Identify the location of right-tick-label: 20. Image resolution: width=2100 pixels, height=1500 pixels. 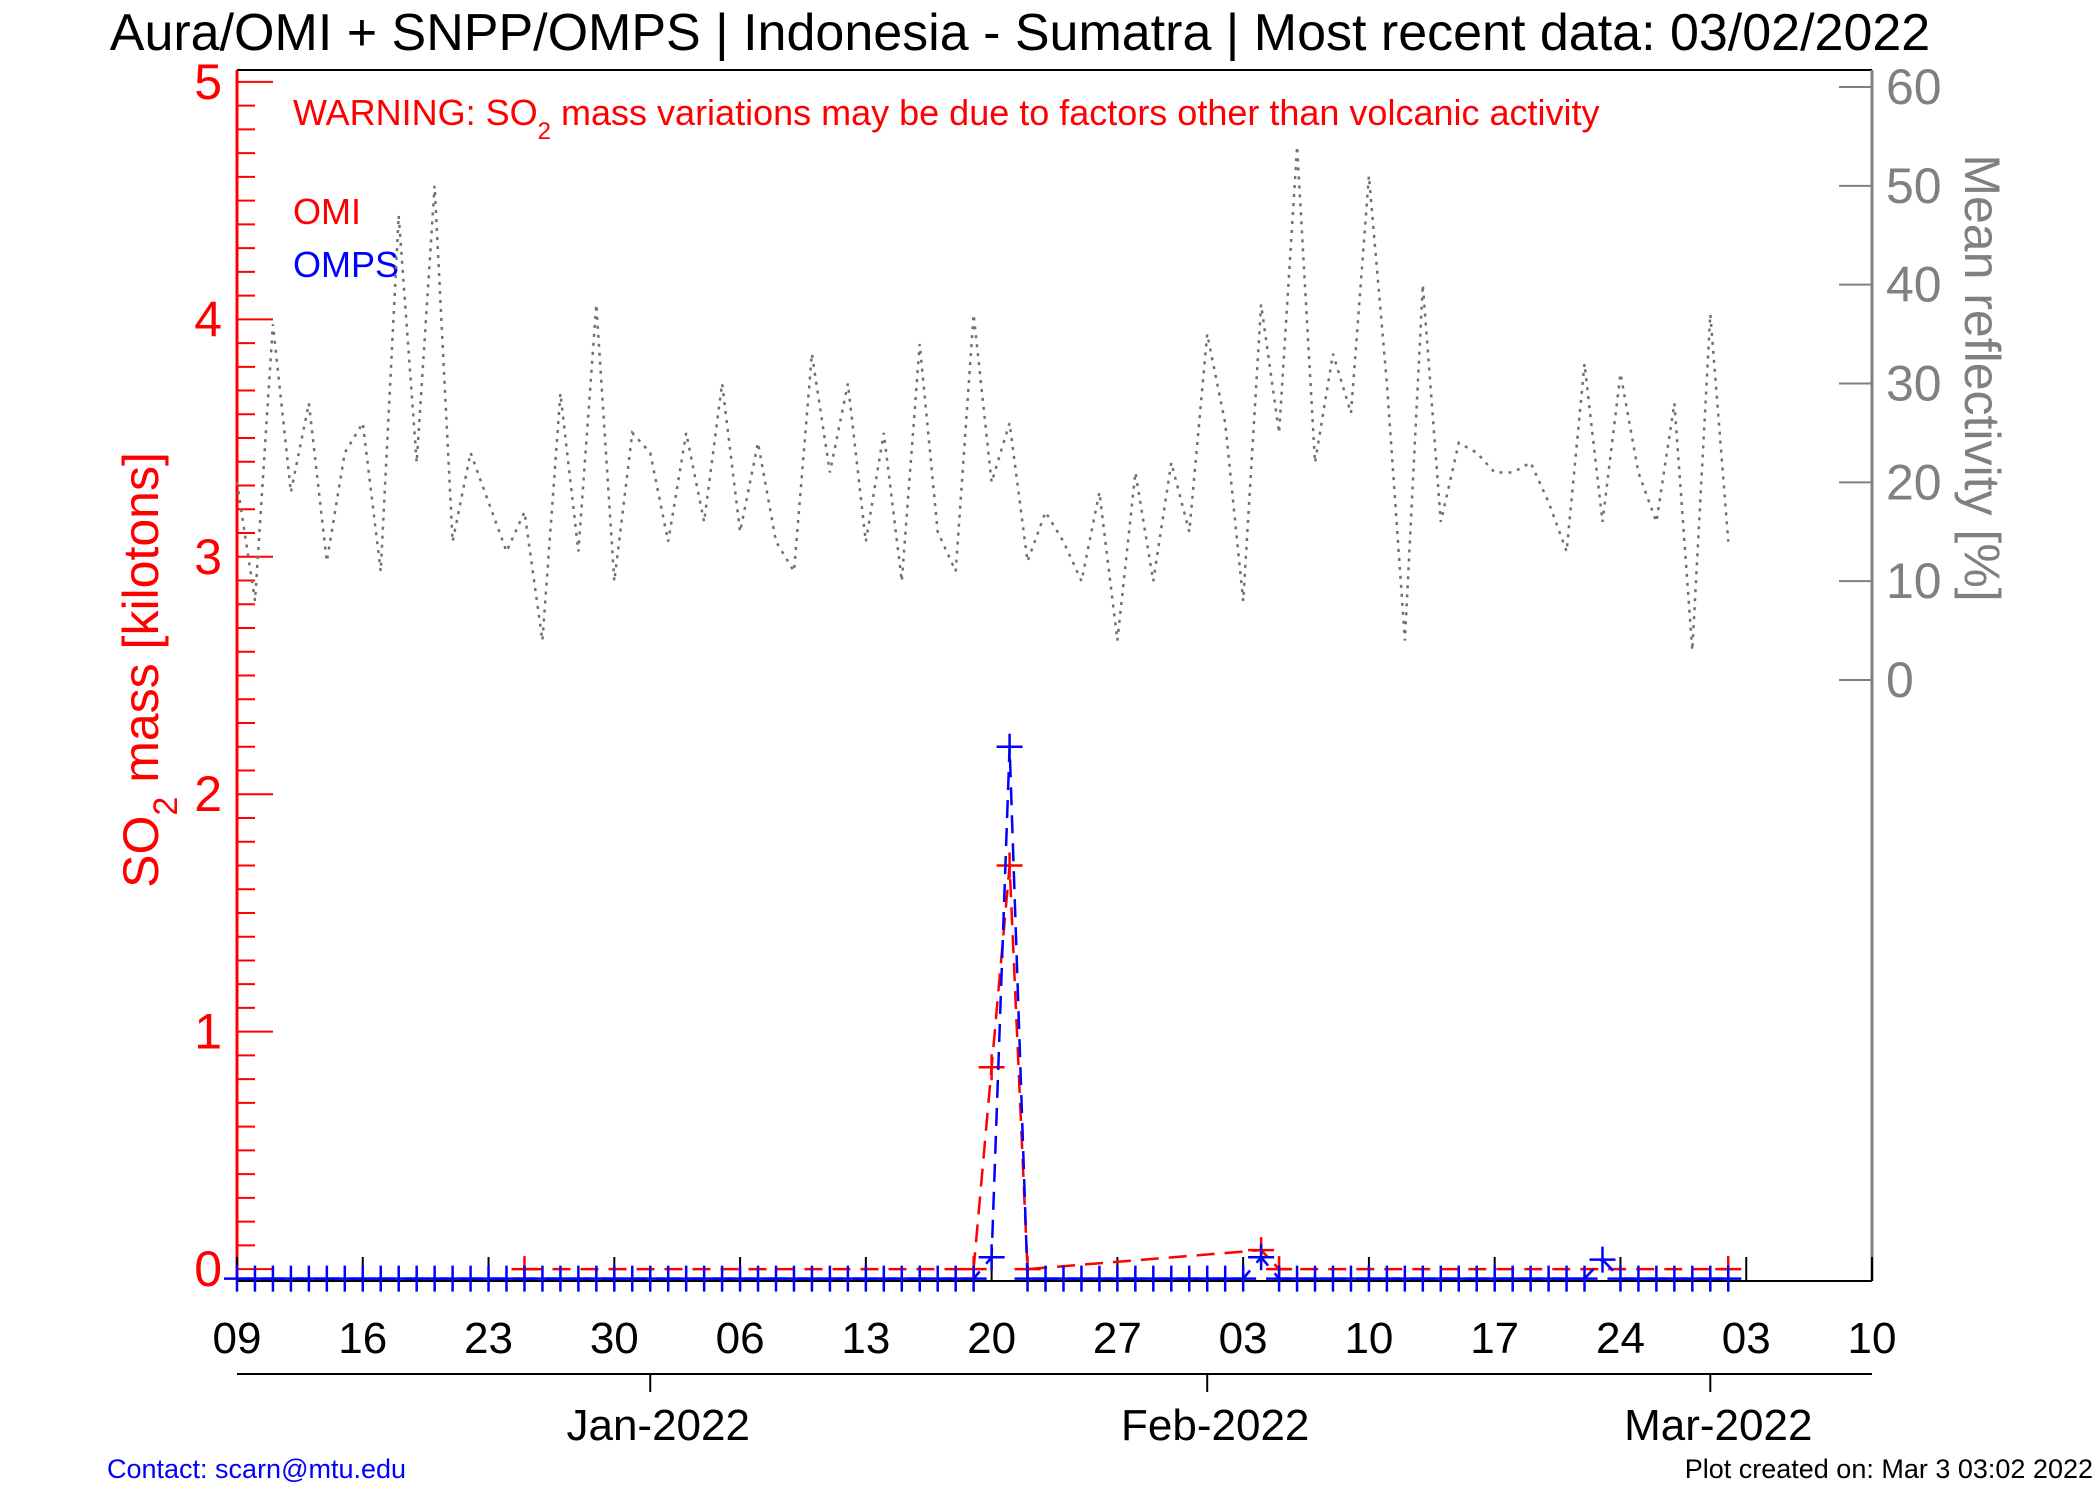
(1914, 482).